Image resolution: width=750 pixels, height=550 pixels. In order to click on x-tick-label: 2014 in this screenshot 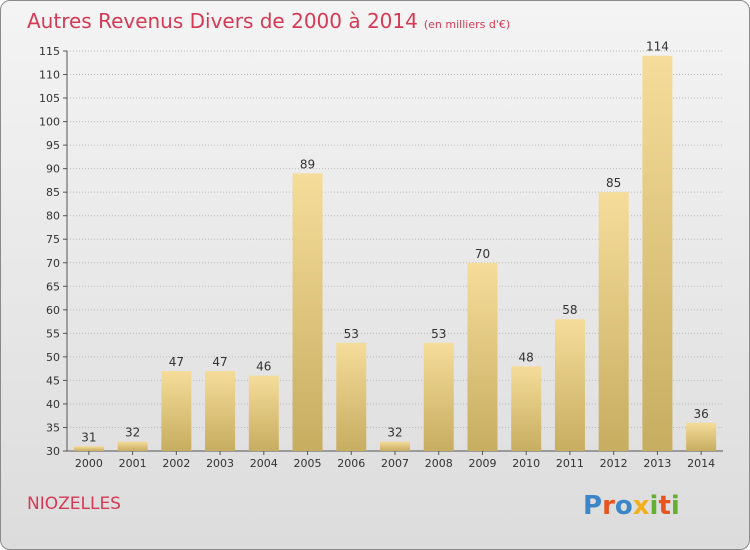, I will do `click(701, 463)`.